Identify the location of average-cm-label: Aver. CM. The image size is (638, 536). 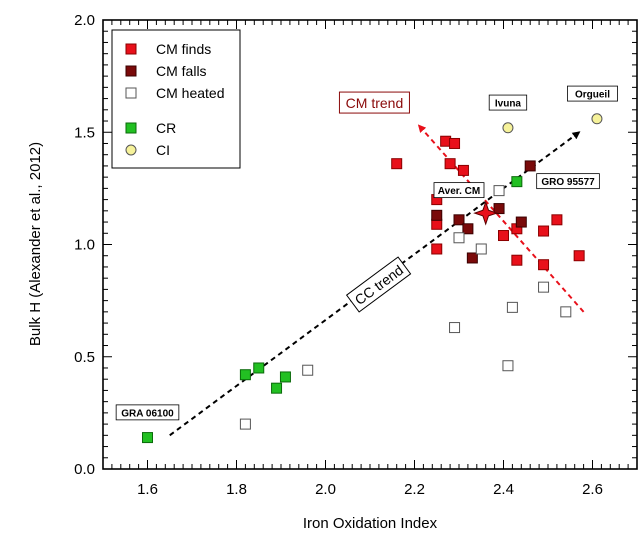
(459, 191).